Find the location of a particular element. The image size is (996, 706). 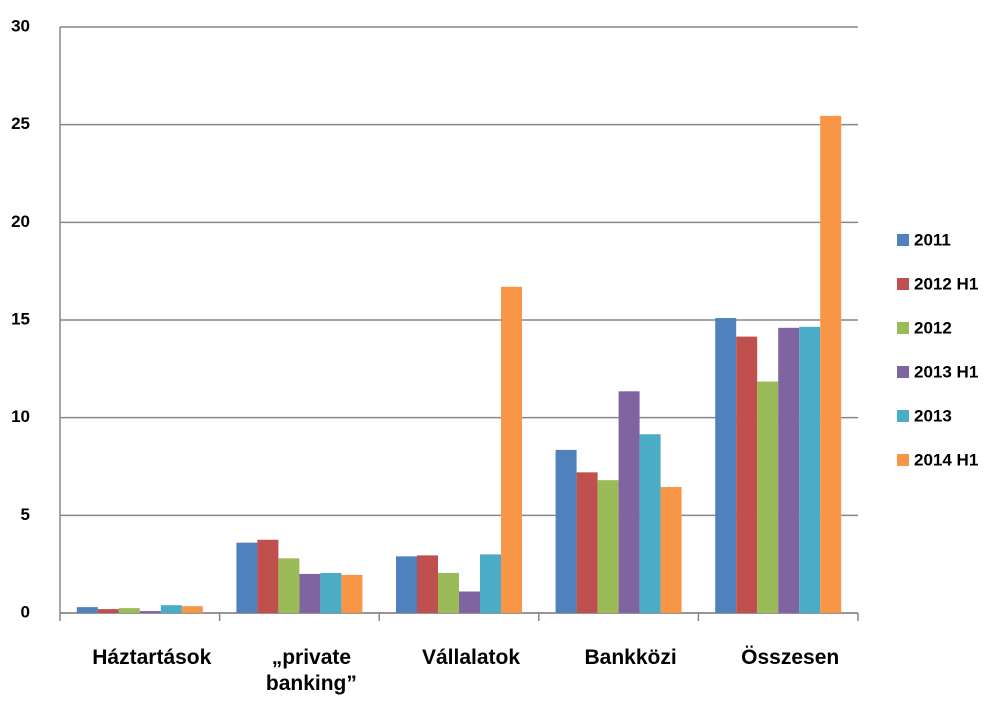

y-tick-label: 15 is located at coordinates (20, 318).